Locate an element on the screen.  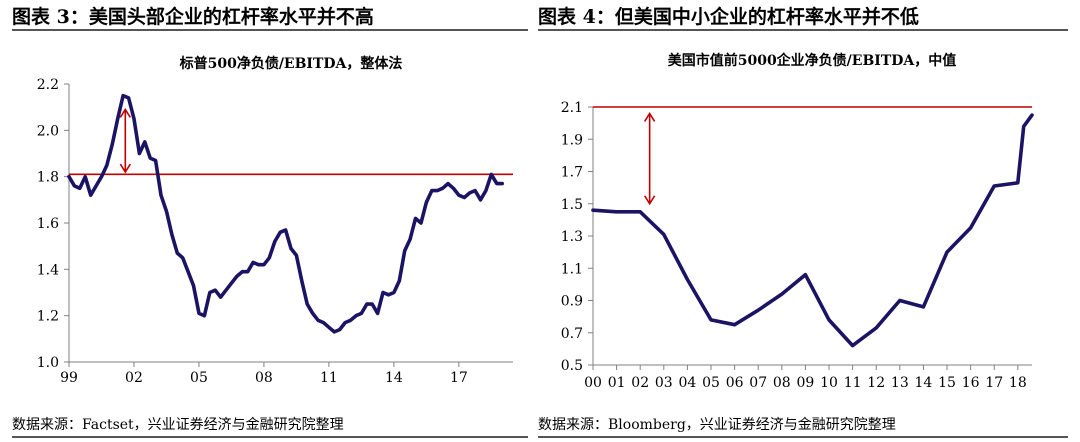
left-chart-title: 标普500净负债/EBITDA，整体法 is located at coordinates (291, 63).